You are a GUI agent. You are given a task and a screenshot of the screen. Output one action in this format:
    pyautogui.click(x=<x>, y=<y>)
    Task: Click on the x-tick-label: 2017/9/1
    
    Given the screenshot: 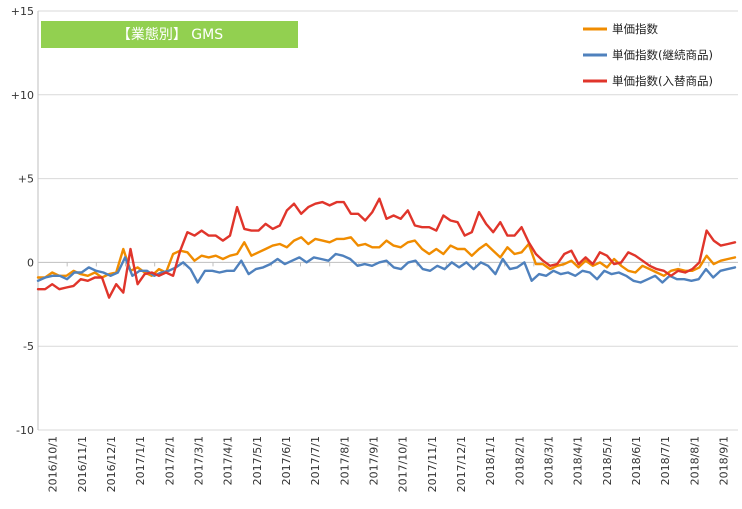 What is the action you would take?
    pyautogui.click(x=373, y=460)
    